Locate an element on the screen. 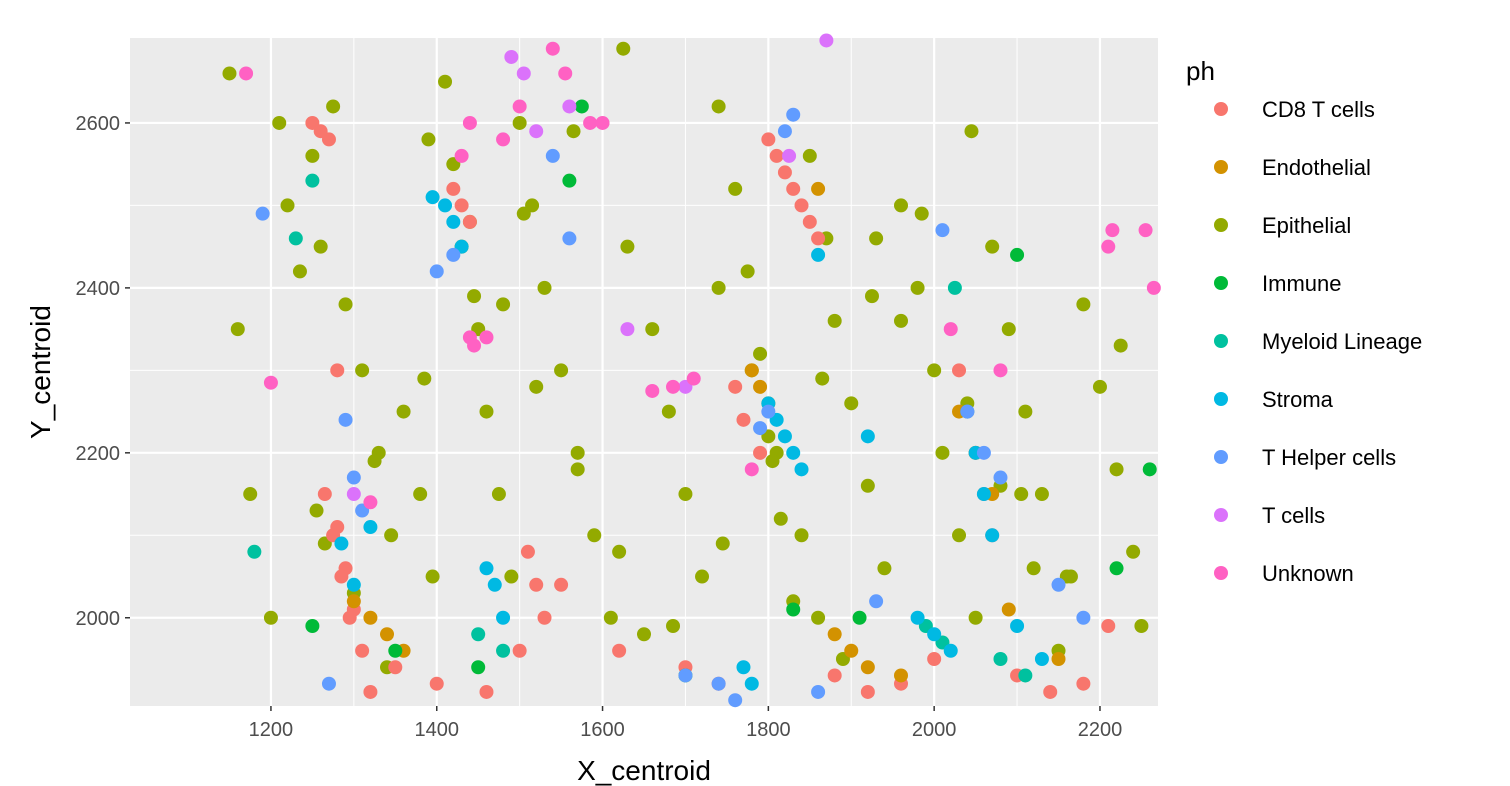 The width and height of the screenshot is (1510, 786). x-tick-label: 1400 is located at coordinates (436, 730).